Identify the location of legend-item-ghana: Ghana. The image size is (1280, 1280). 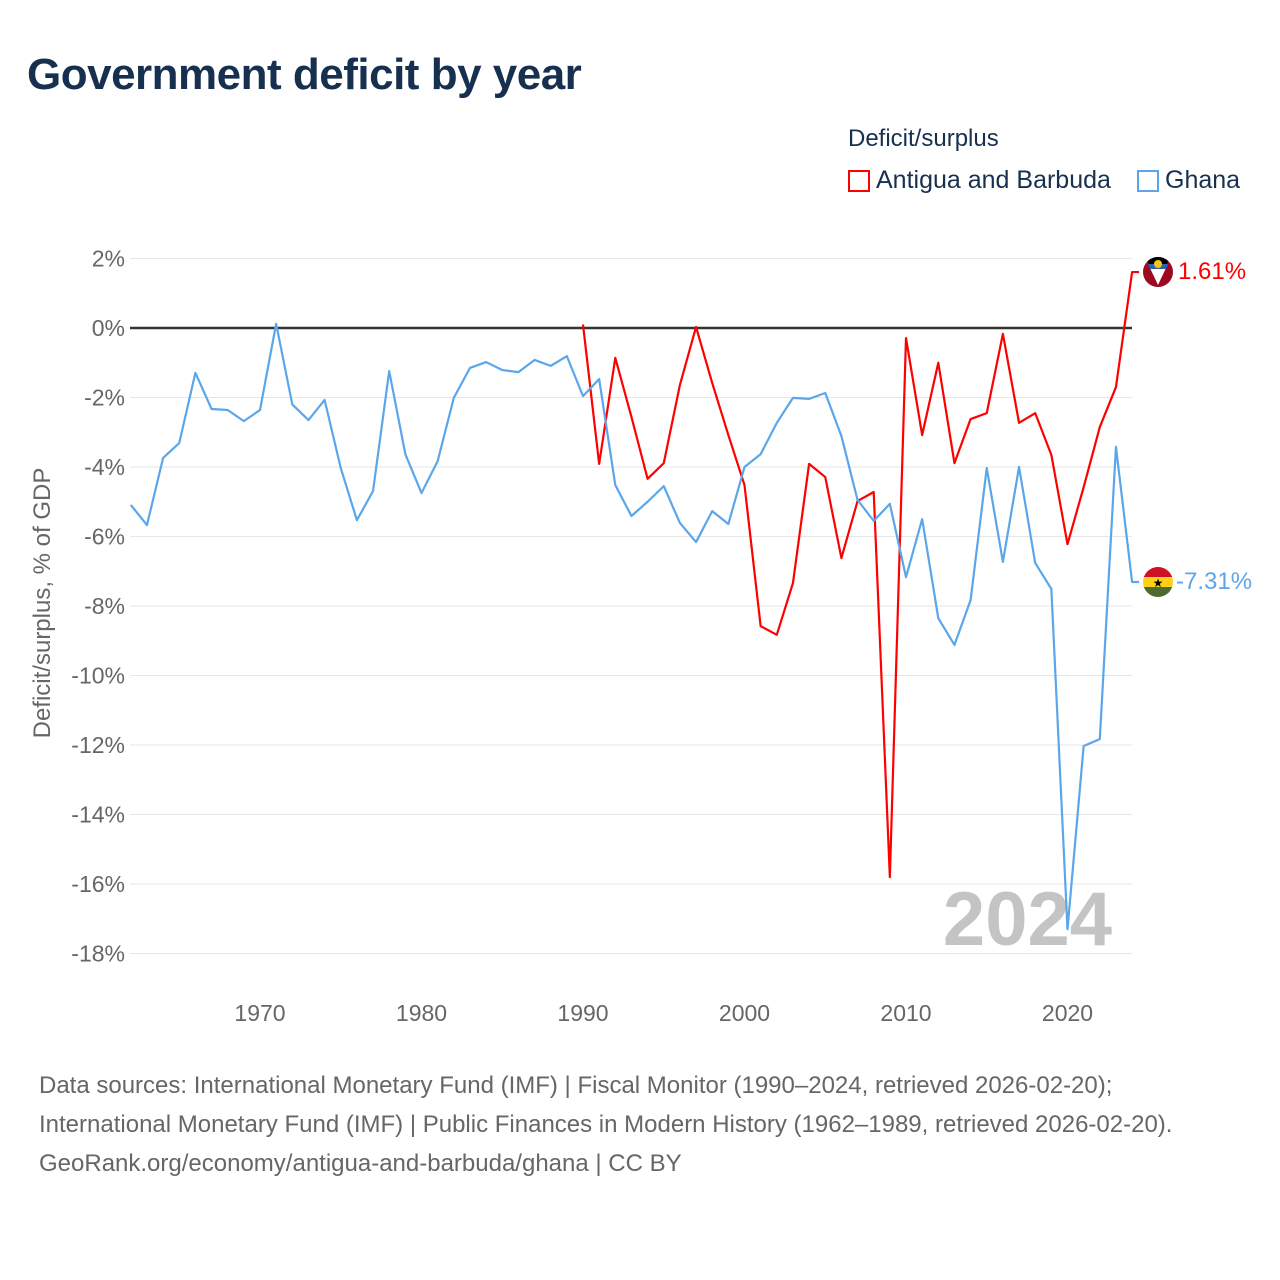
(1188, 180).